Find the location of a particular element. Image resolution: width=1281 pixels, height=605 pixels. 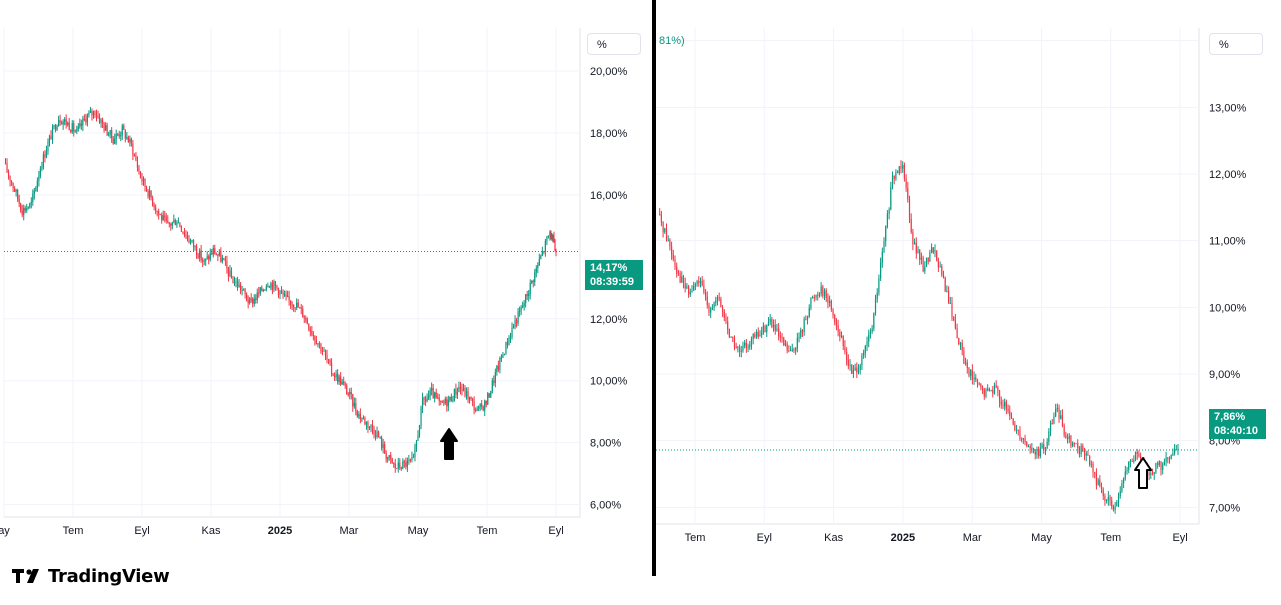

tradingview-logo: TradingView is located at coordinates (91, 576).